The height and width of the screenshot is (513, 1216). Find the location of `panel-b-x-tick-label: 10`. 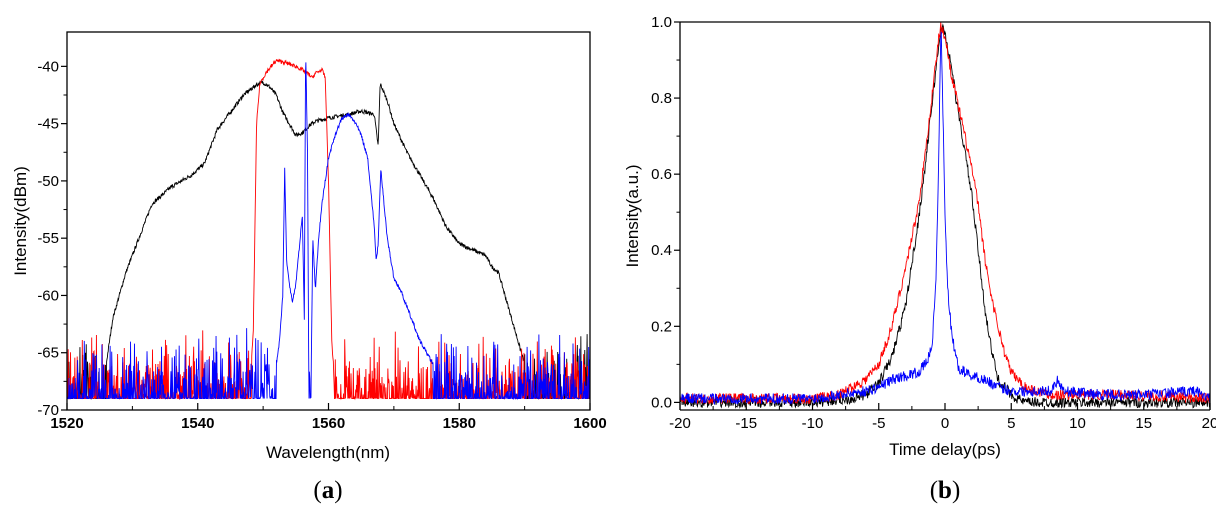

panel-b-x-tick-label: 10 is located at coordinates (1077, 423).